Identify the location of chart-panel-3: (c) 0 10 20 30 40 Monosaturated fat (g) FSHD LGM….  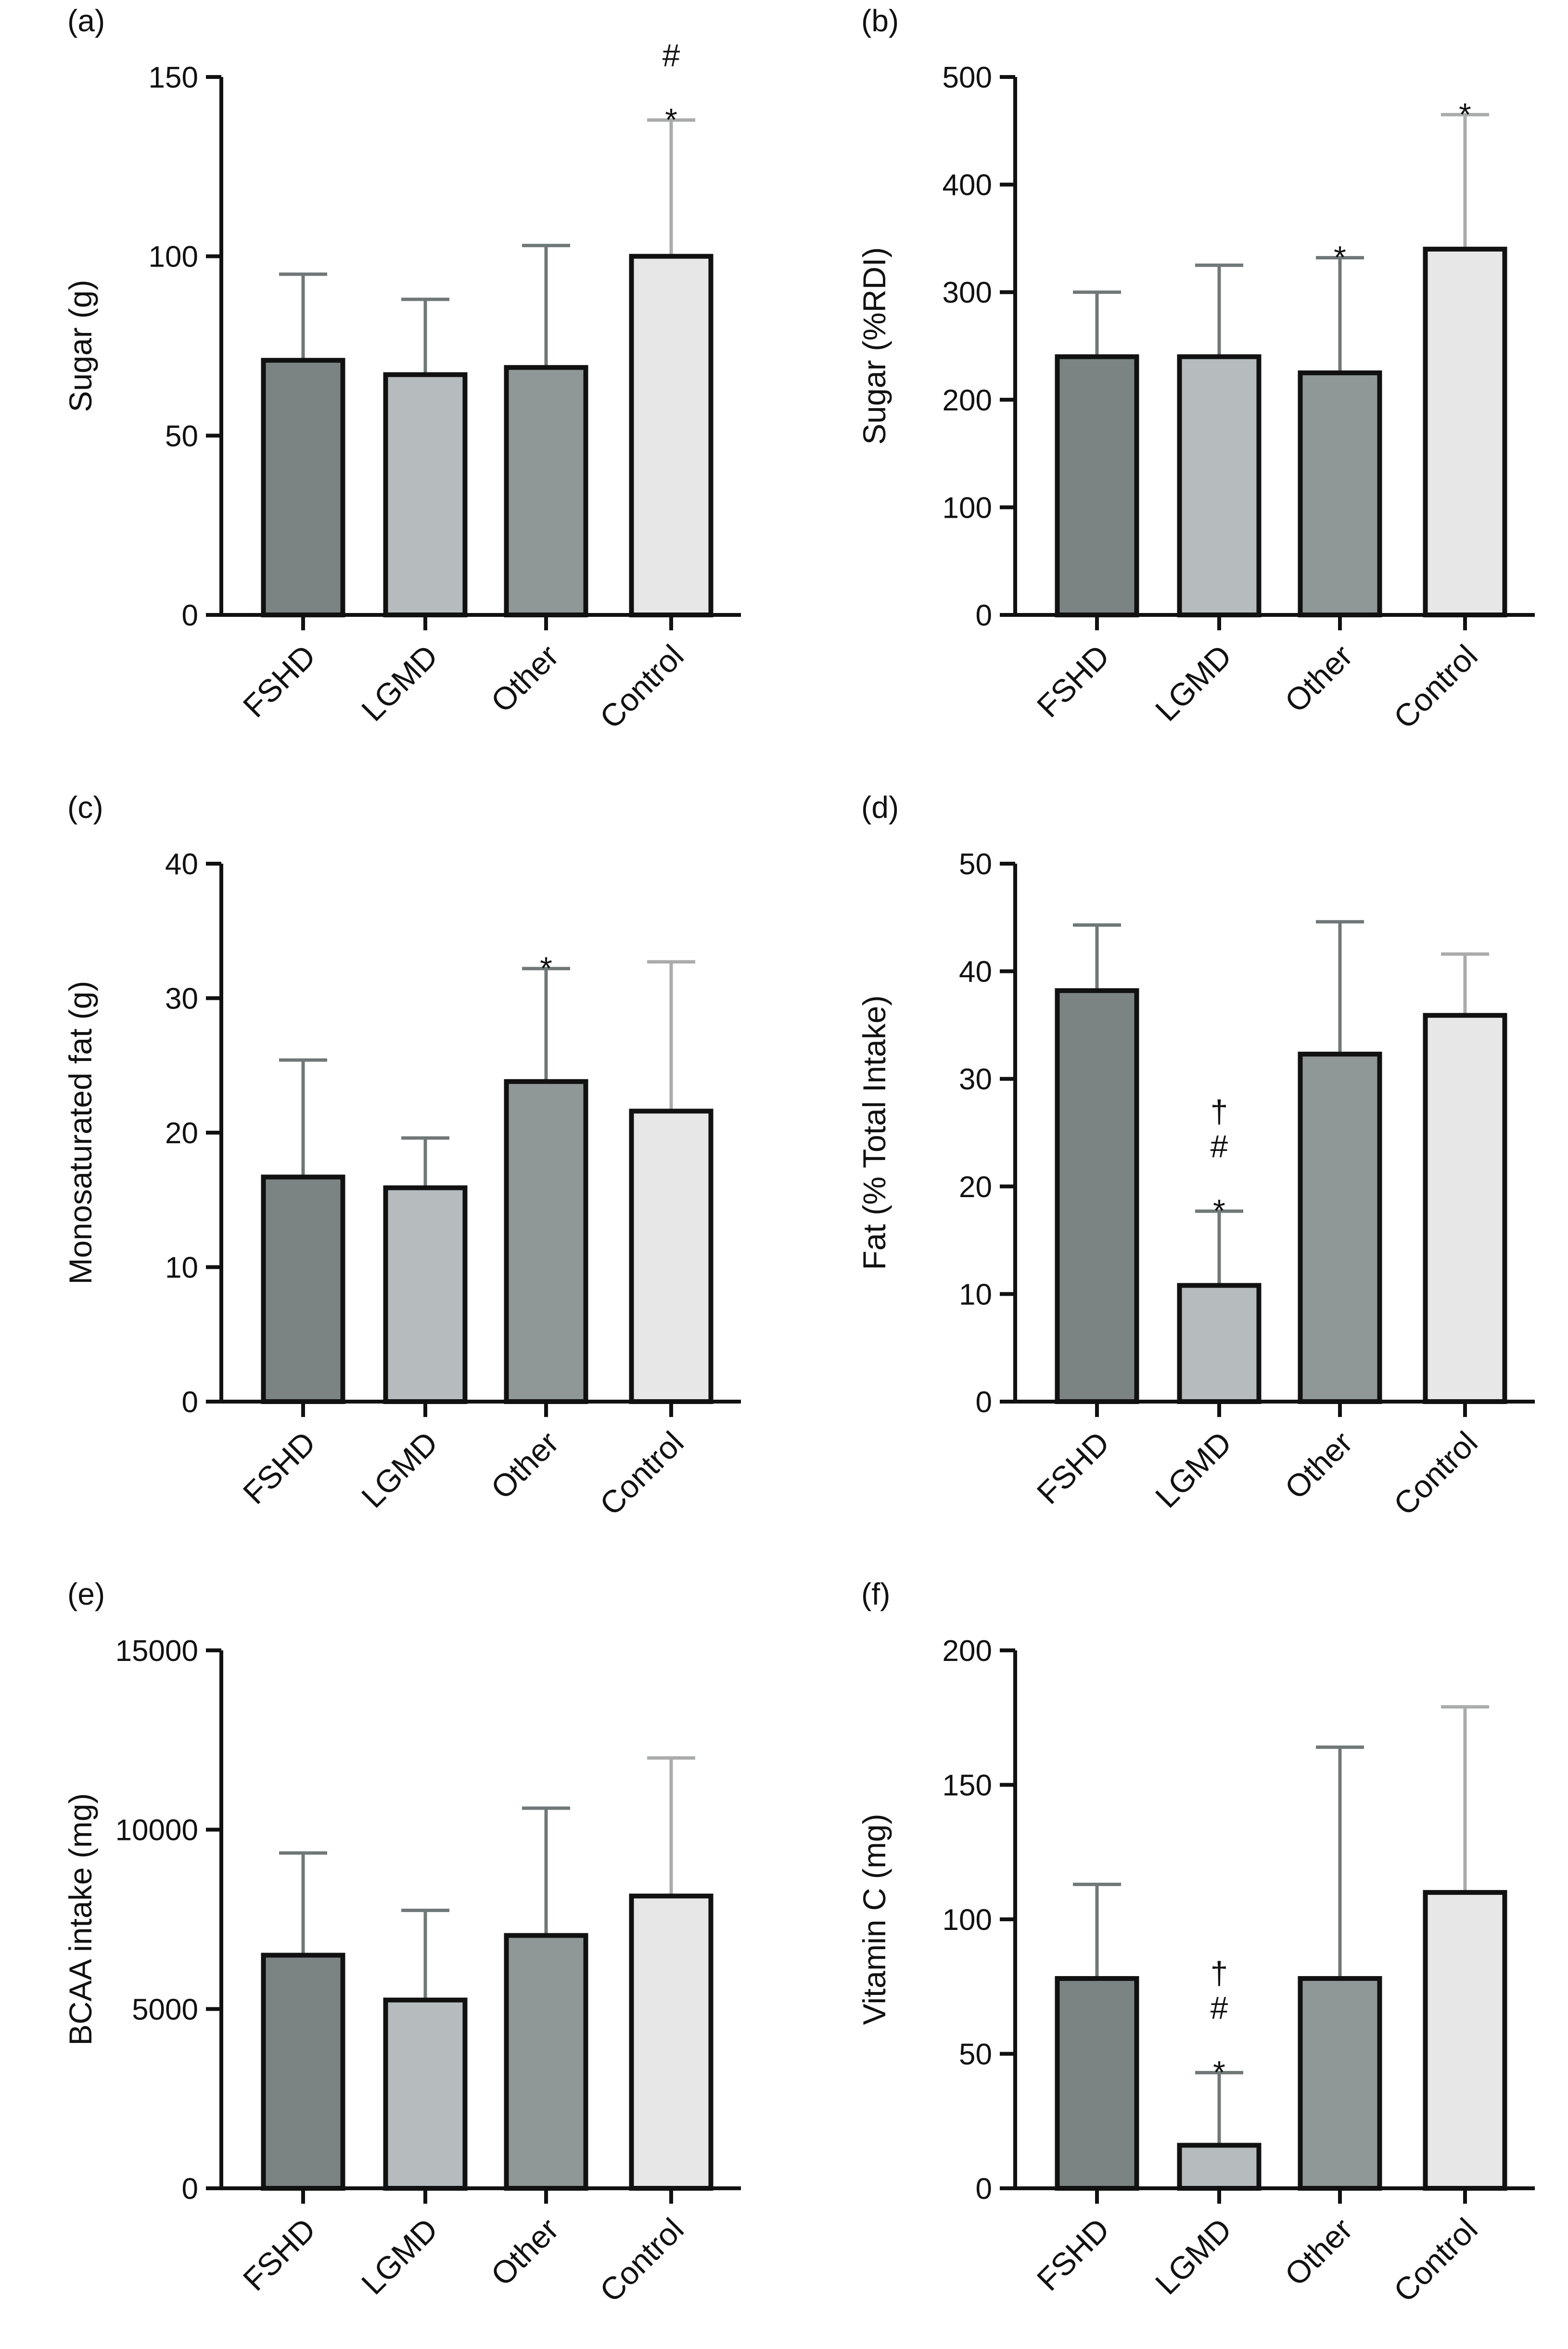
(402, 1156).